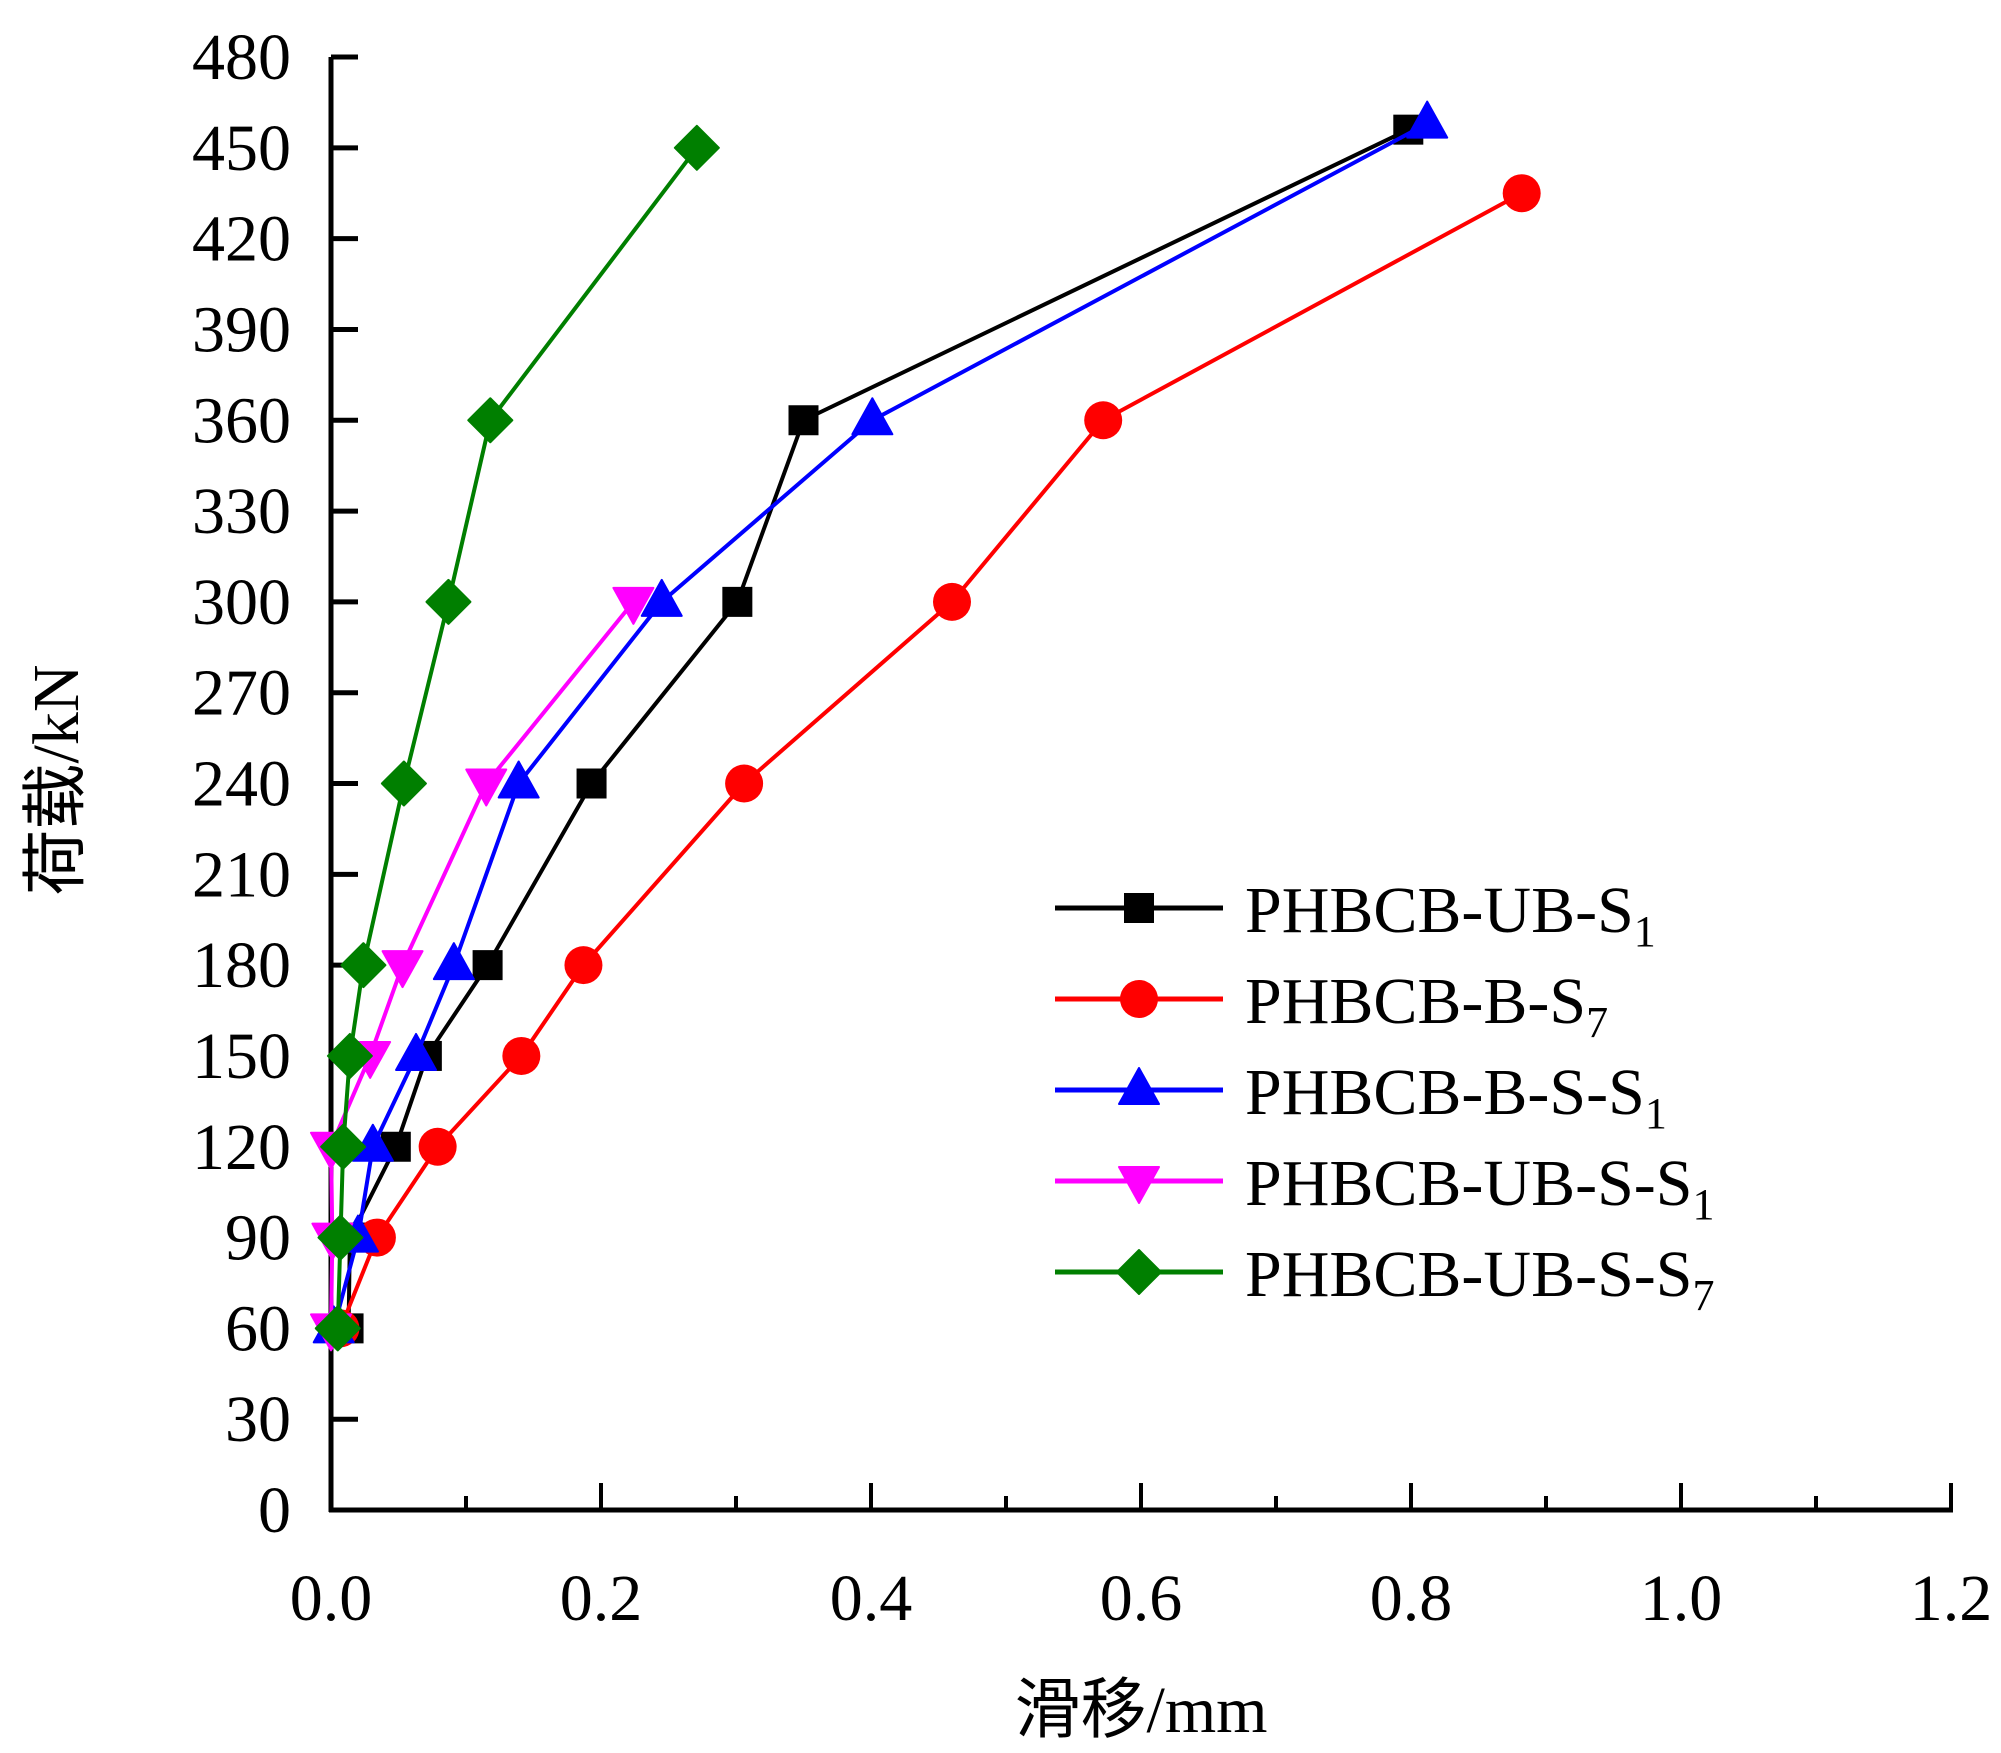 This screenshot has width=2001, height=1753. What do you see at coordinates (601, 1598) in the screenshot?
I see `x-tick-label: 0.2` at bounding box center [601, 1598].